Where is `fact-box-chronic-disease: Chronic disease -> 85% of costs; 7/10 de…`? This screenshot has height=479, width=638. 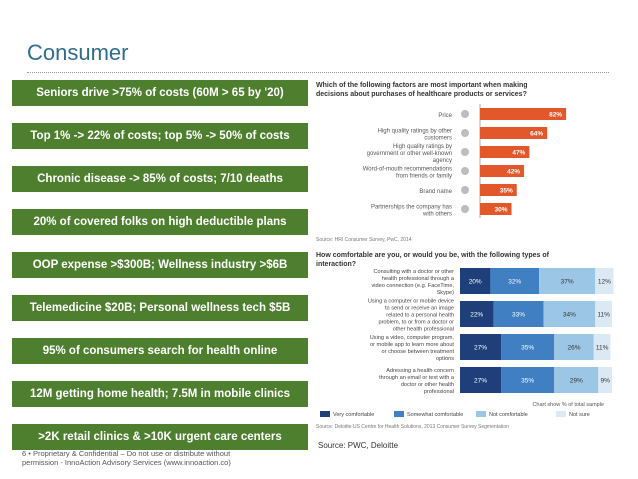 fact-box-chronic-disease: Chronic disease -> 85% of costs; 7/10 de… is located at coordinates (160, 179).